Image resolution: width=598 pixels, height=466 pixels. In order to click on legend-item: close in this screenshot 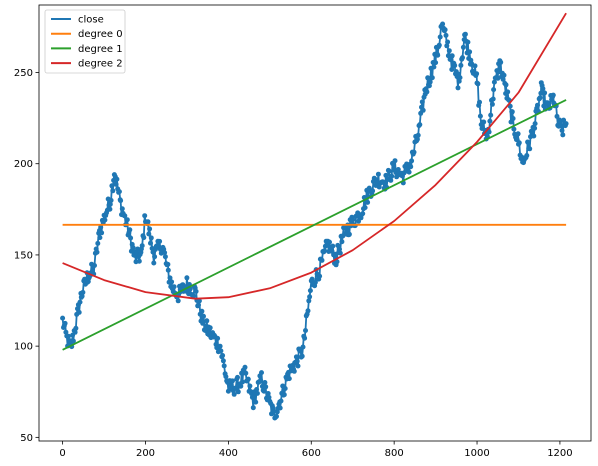, I will do `click(77, 20)`.